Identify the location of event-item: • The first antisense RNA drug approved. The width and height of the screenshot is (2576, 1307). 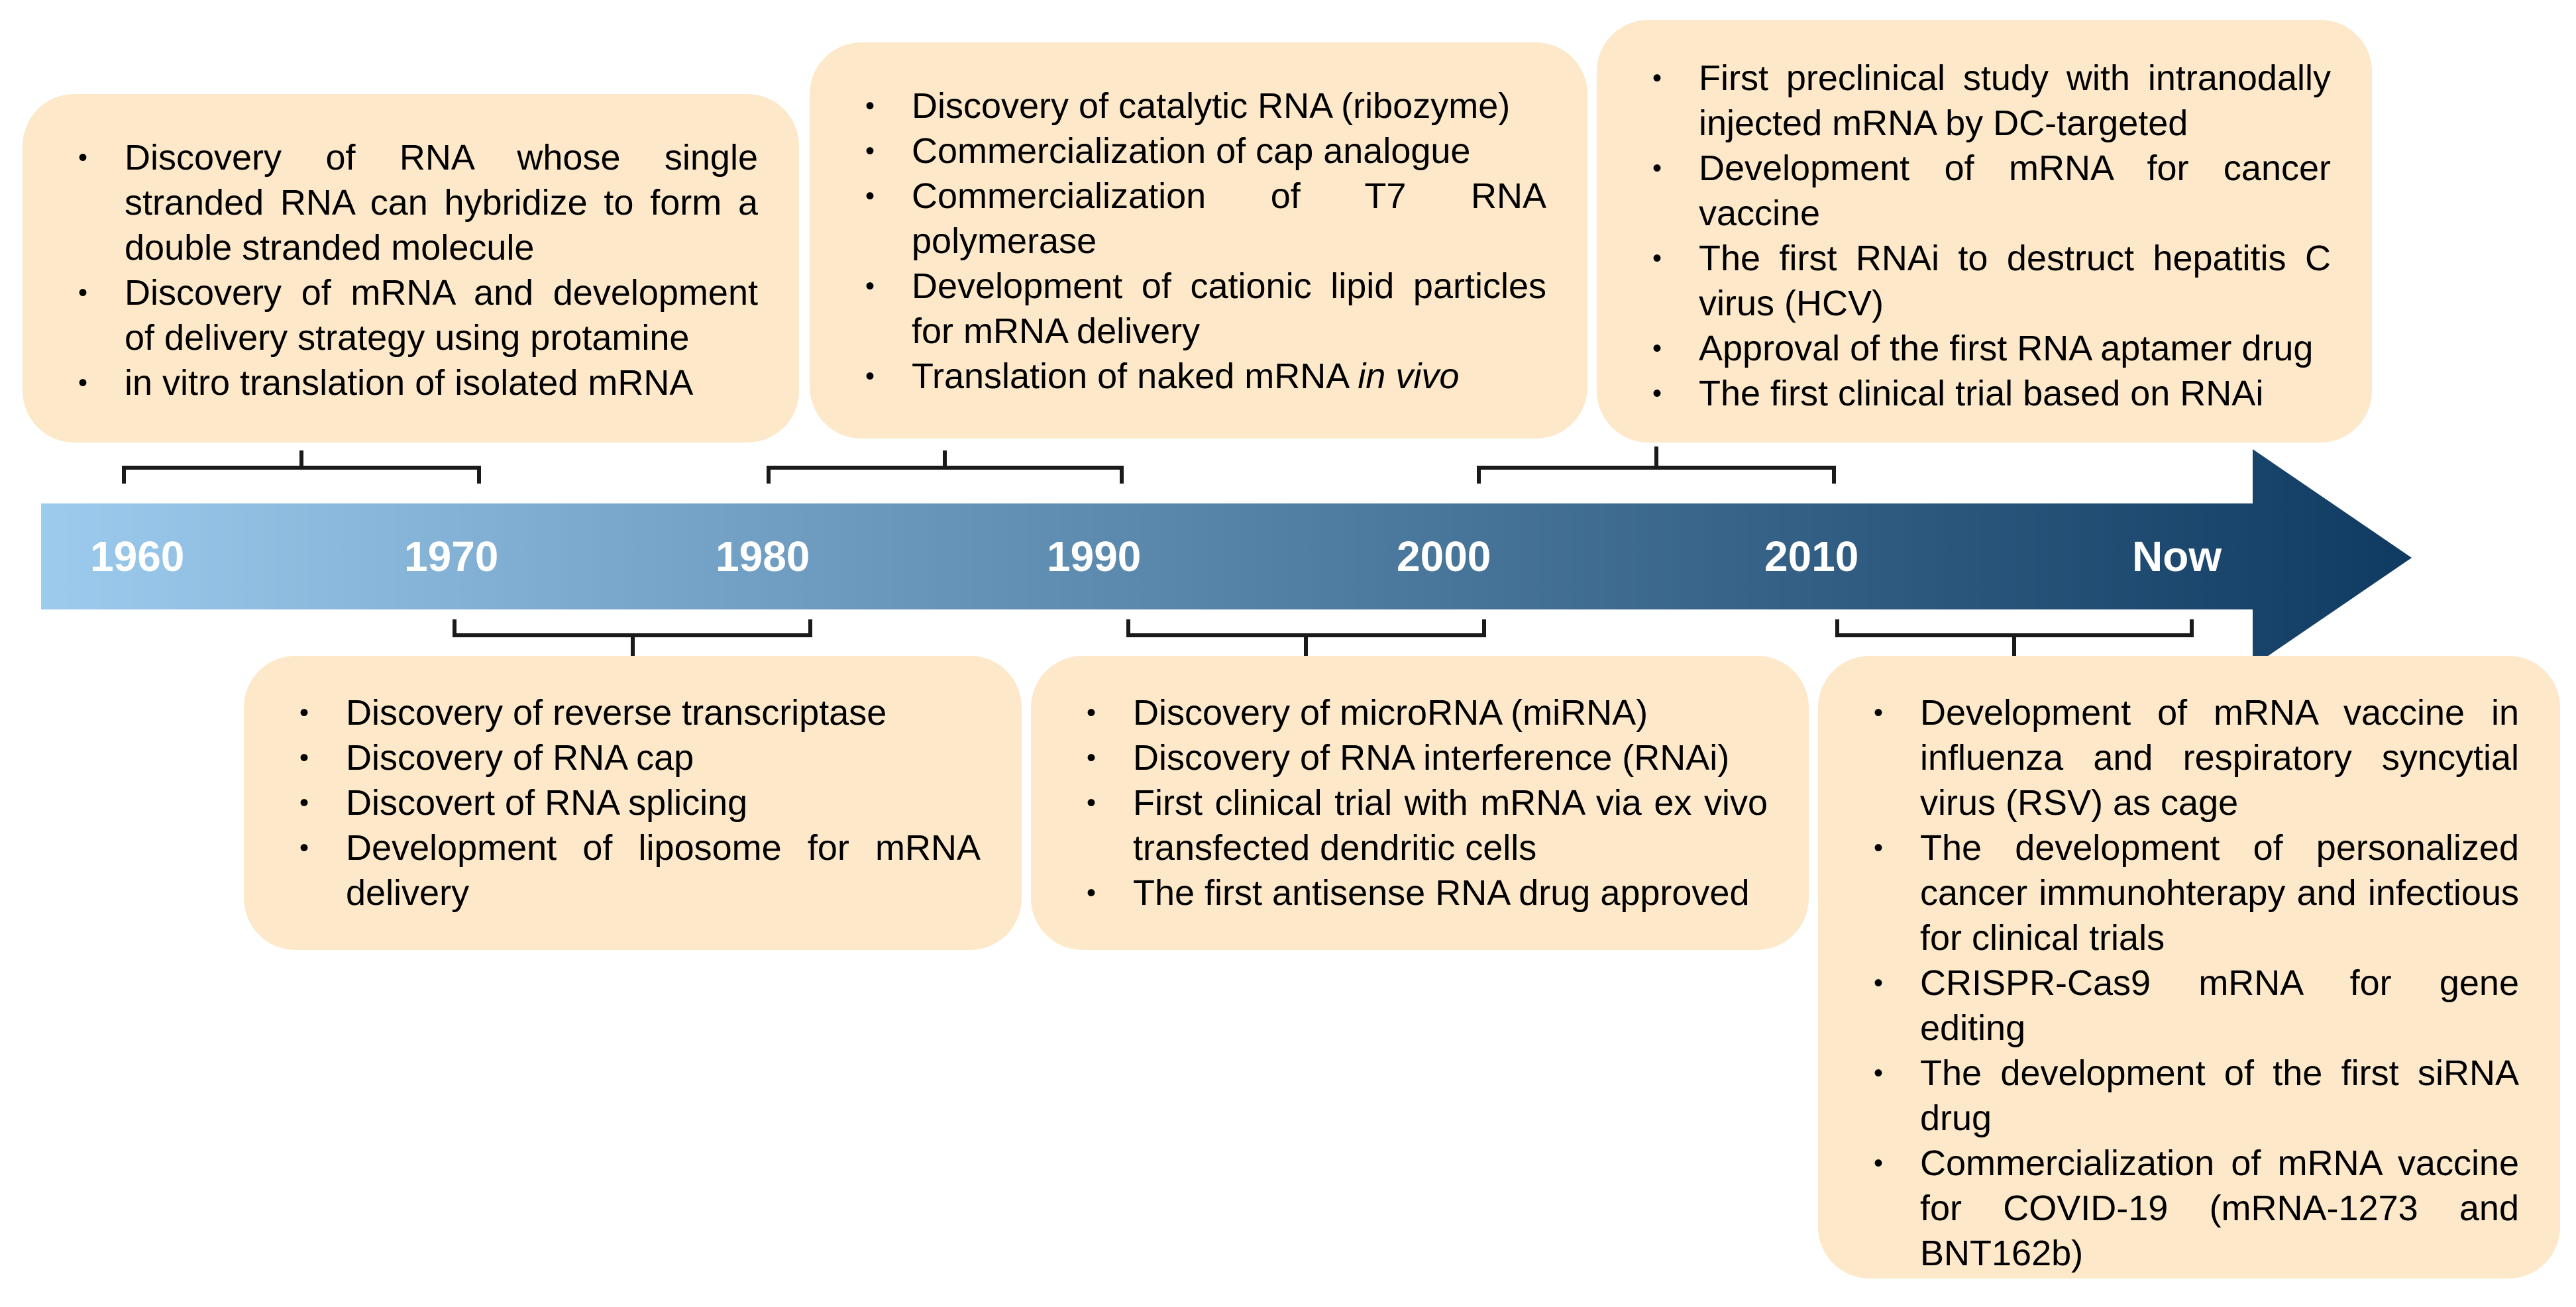
(1418, 893).